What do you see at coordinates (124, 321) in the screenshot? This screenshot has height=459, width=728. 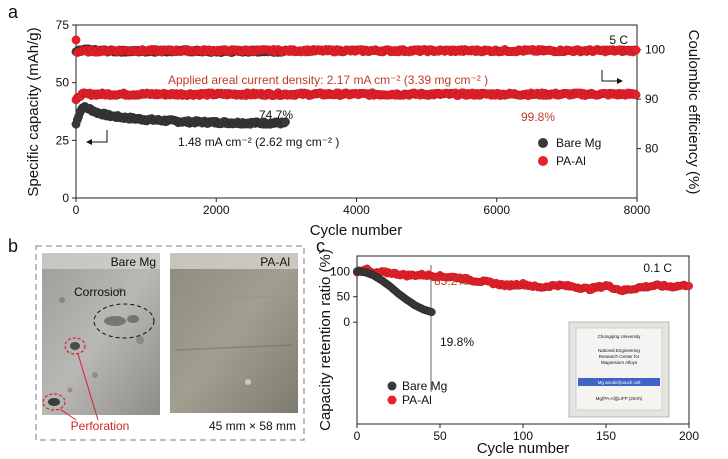 I see `corrosion-marker` at bounding box center [124, 321].